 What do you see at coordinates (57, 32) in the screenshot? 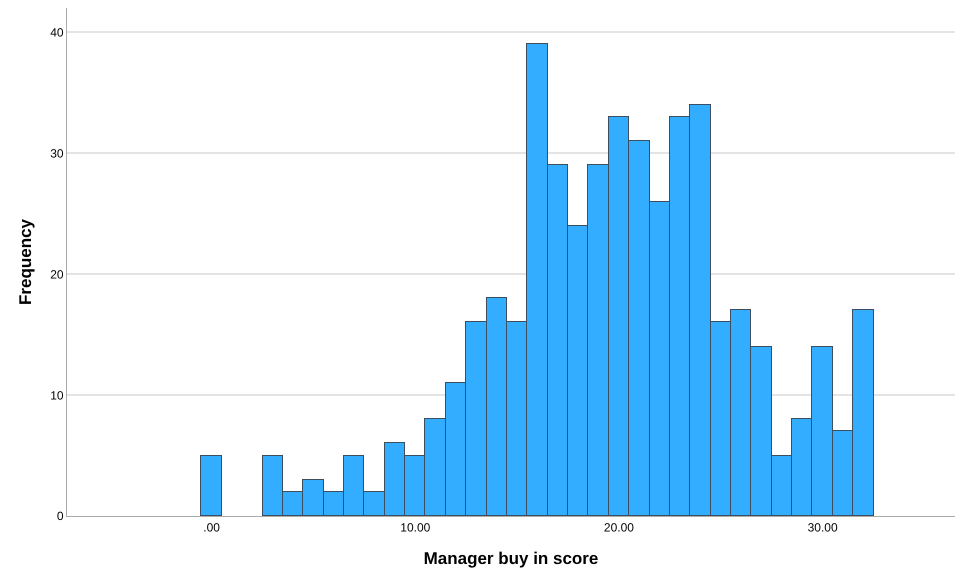
I see `y-tick-label: 40` at bounding box center [57, 32].